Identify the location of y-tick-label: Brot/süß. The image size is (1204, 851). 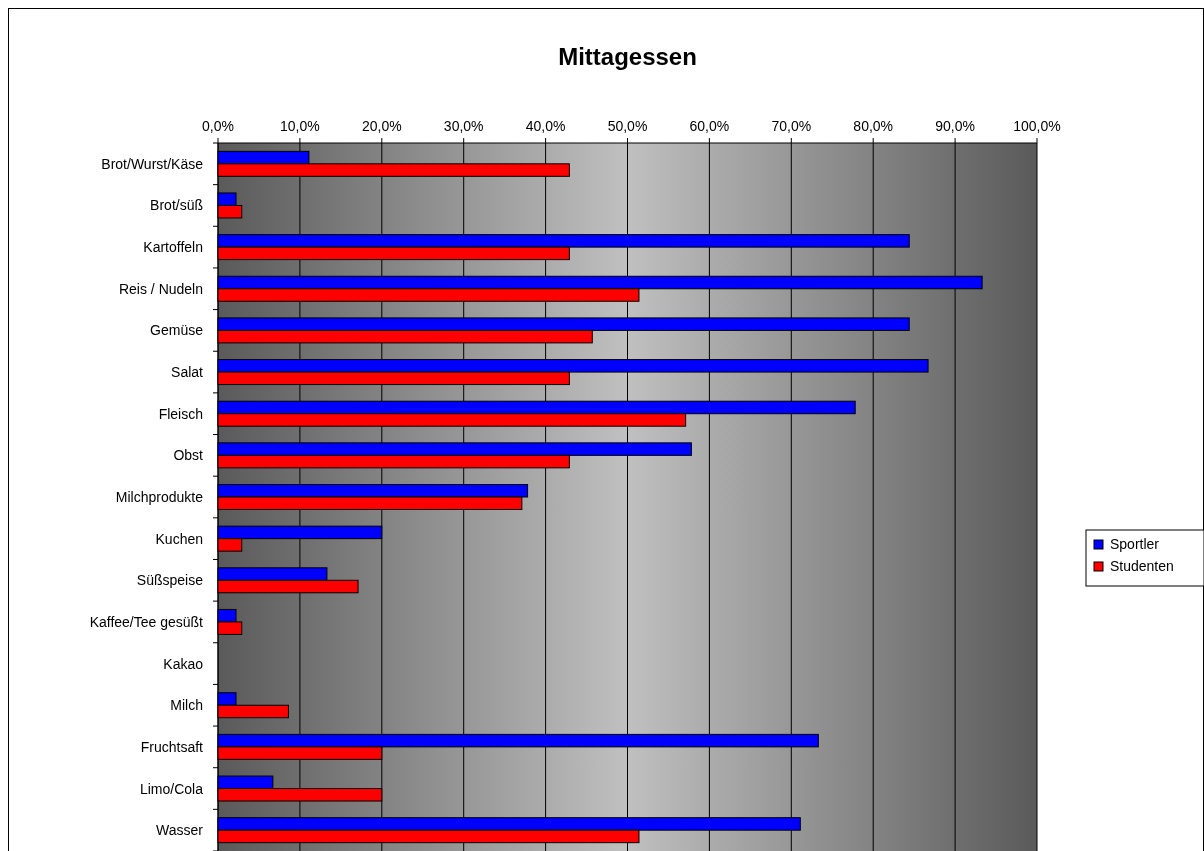
(176, 205).